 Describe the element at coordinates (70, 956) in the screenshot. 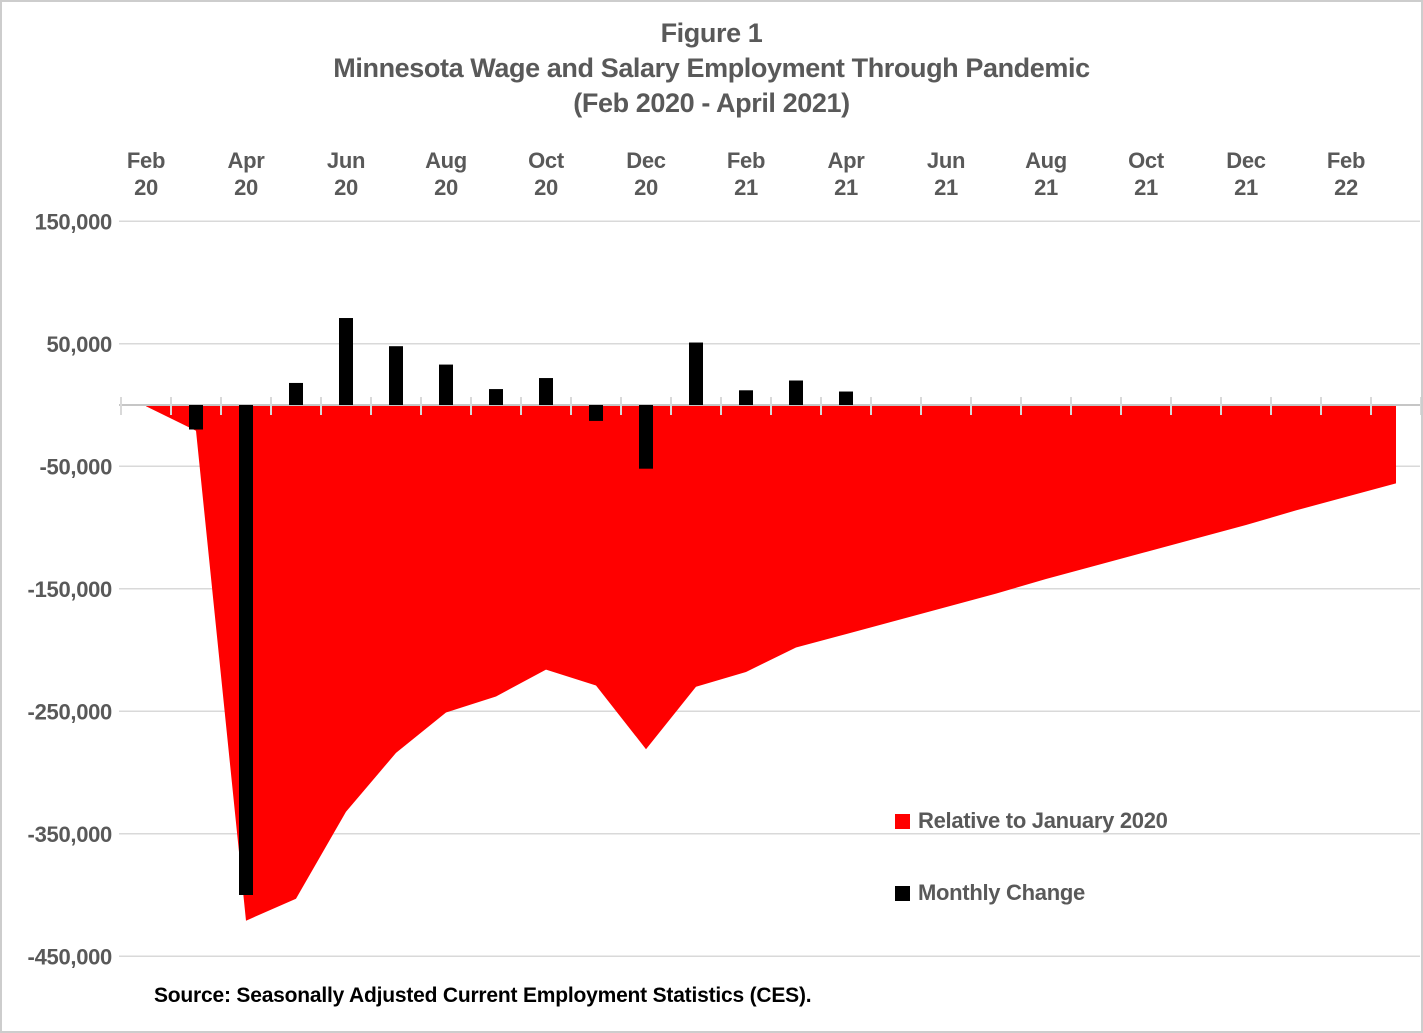

I see `y-axis-label: -450,000` at that location.